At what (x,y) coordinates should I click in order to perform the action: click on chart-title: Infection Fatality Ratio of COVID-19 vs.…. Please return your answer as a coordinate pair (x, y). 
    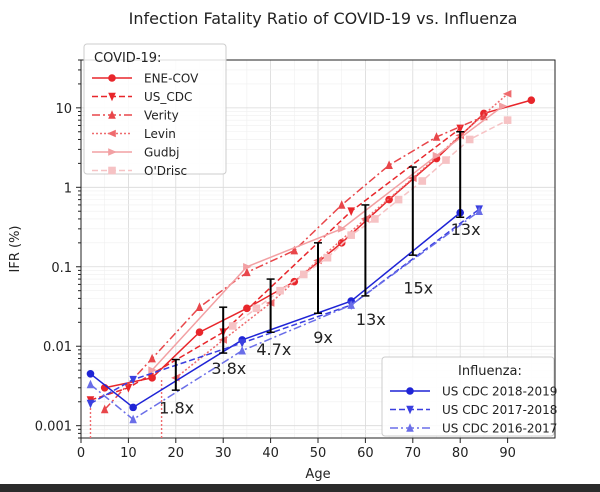
    Looking at the image, I should click on (323, 18).